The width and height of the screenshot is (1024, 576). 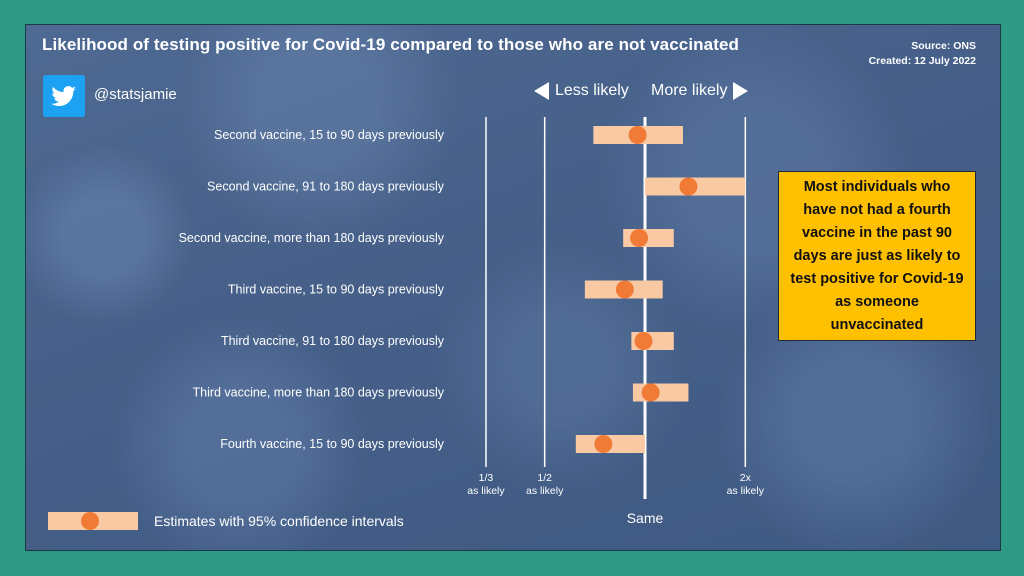 I want to click on category-label: Second vaccine, 15 to 90 days previously, so click(x=329, y=135).